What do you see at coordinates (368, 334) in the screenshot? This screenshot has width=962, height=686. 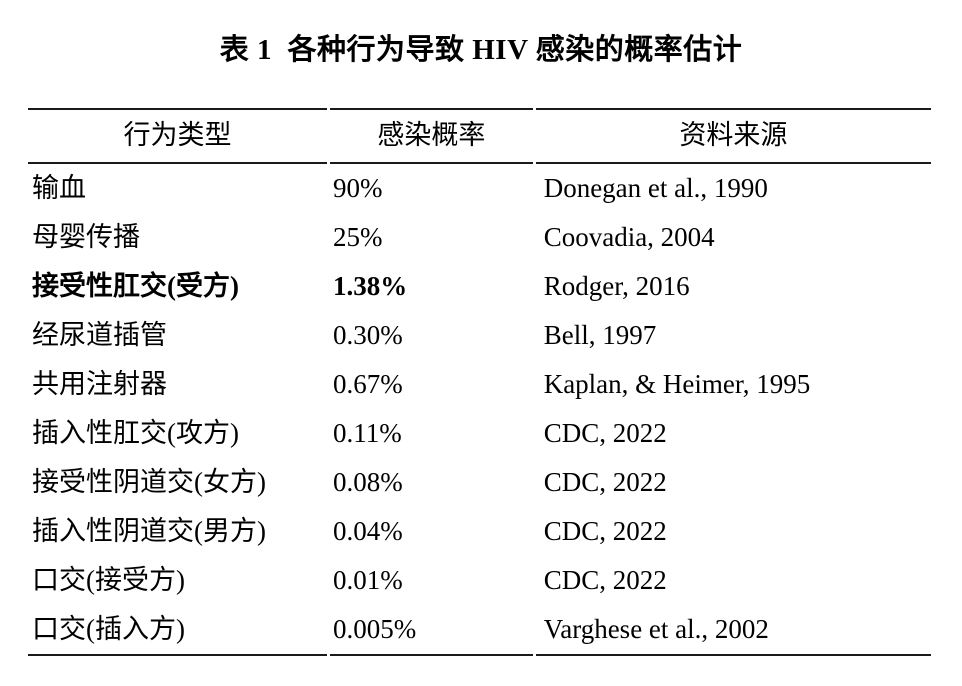 I see `probability-cell: 0.30%` at bounding box center [368, 334].